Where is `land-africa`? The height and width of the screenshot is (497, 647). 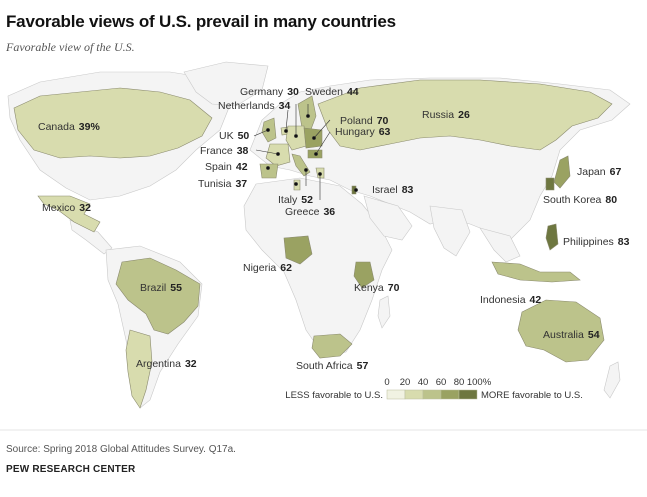
land-africa is located at coordinates (318, 267).